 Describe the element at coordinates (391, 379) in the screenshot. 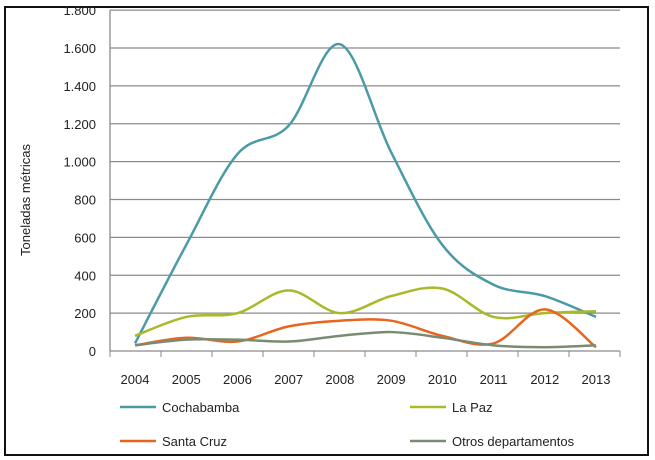

I see `x-tick-label: 2009` at that location.